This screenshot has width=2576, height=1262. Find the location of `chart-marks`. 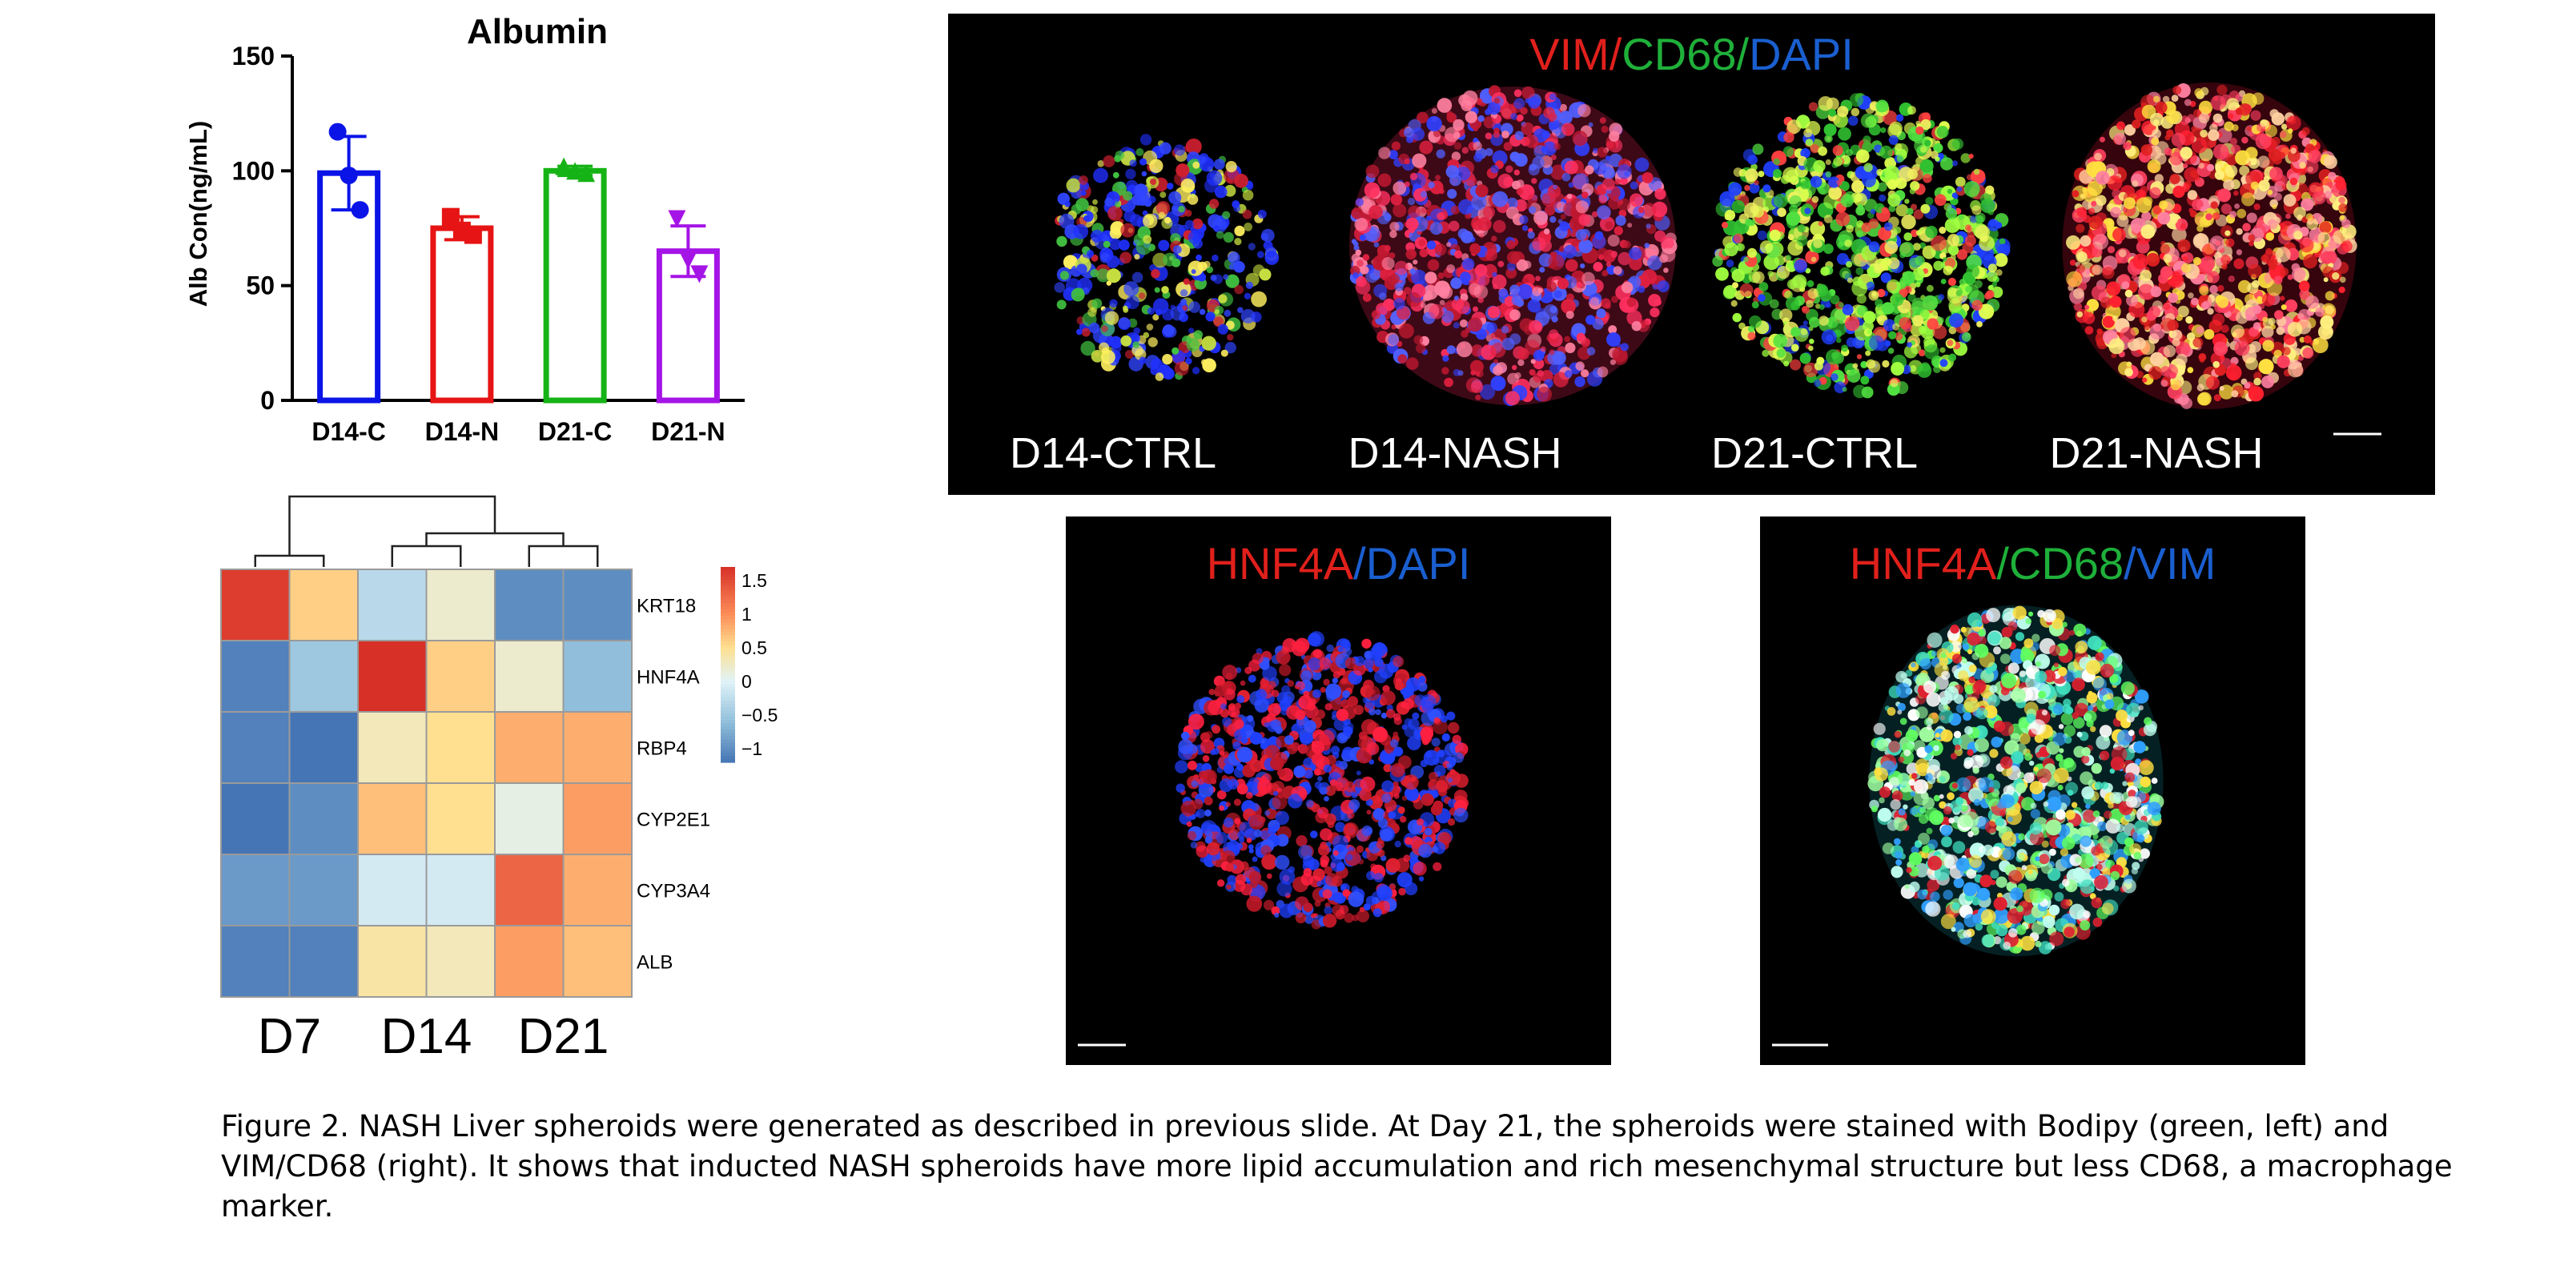

chart-marks is located at coordinates (518, 264).